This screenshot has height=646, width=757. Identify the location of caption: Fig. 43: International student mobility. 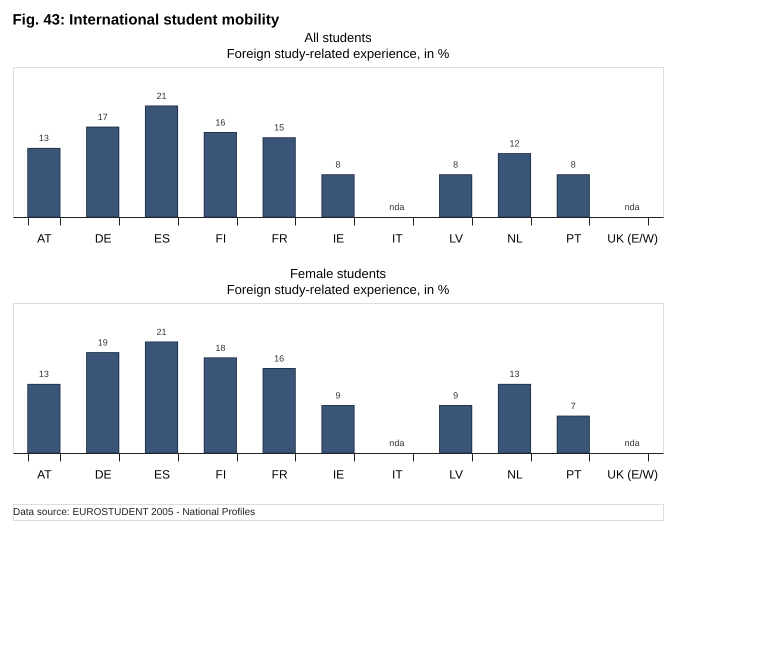
(146, 20).